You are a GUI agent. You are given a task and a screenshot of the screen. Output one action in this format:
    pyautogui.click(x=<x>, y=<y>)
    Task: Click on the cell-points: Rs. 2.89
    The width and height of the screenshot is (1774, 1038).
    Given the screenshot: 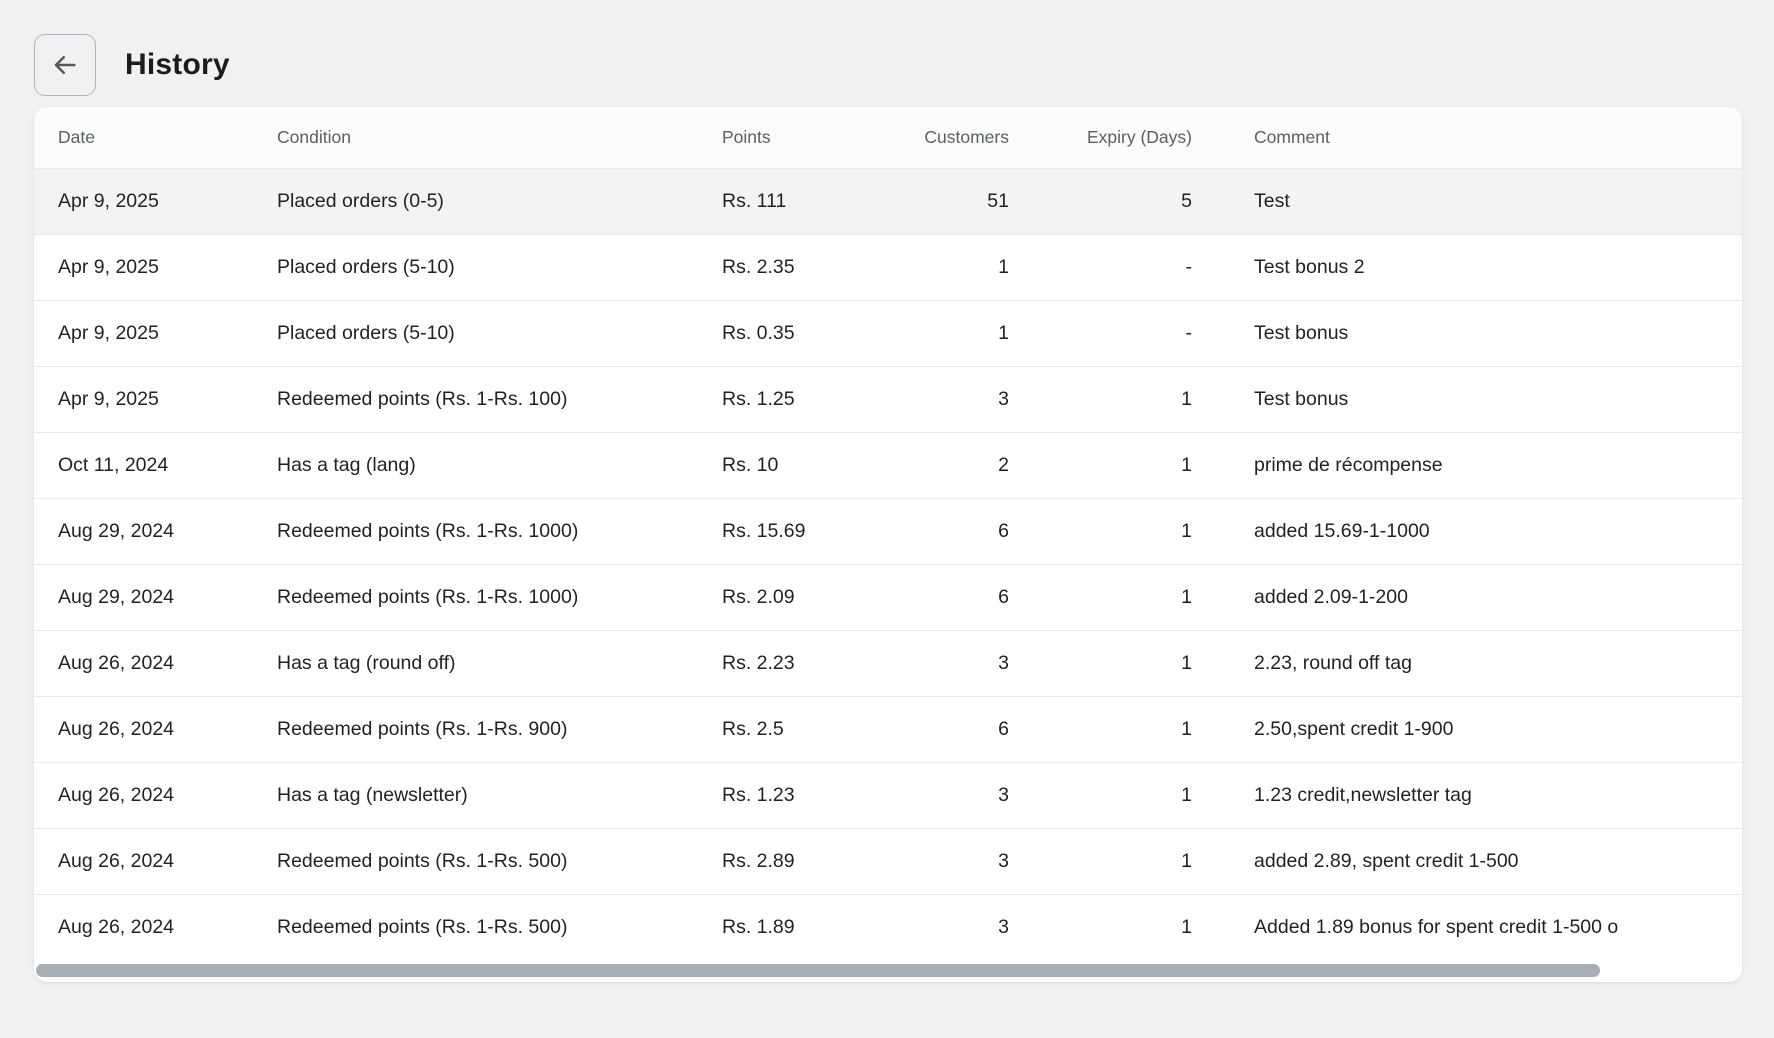 What is the action you would take?
    pyautogui.click(x=794, y=861)
    